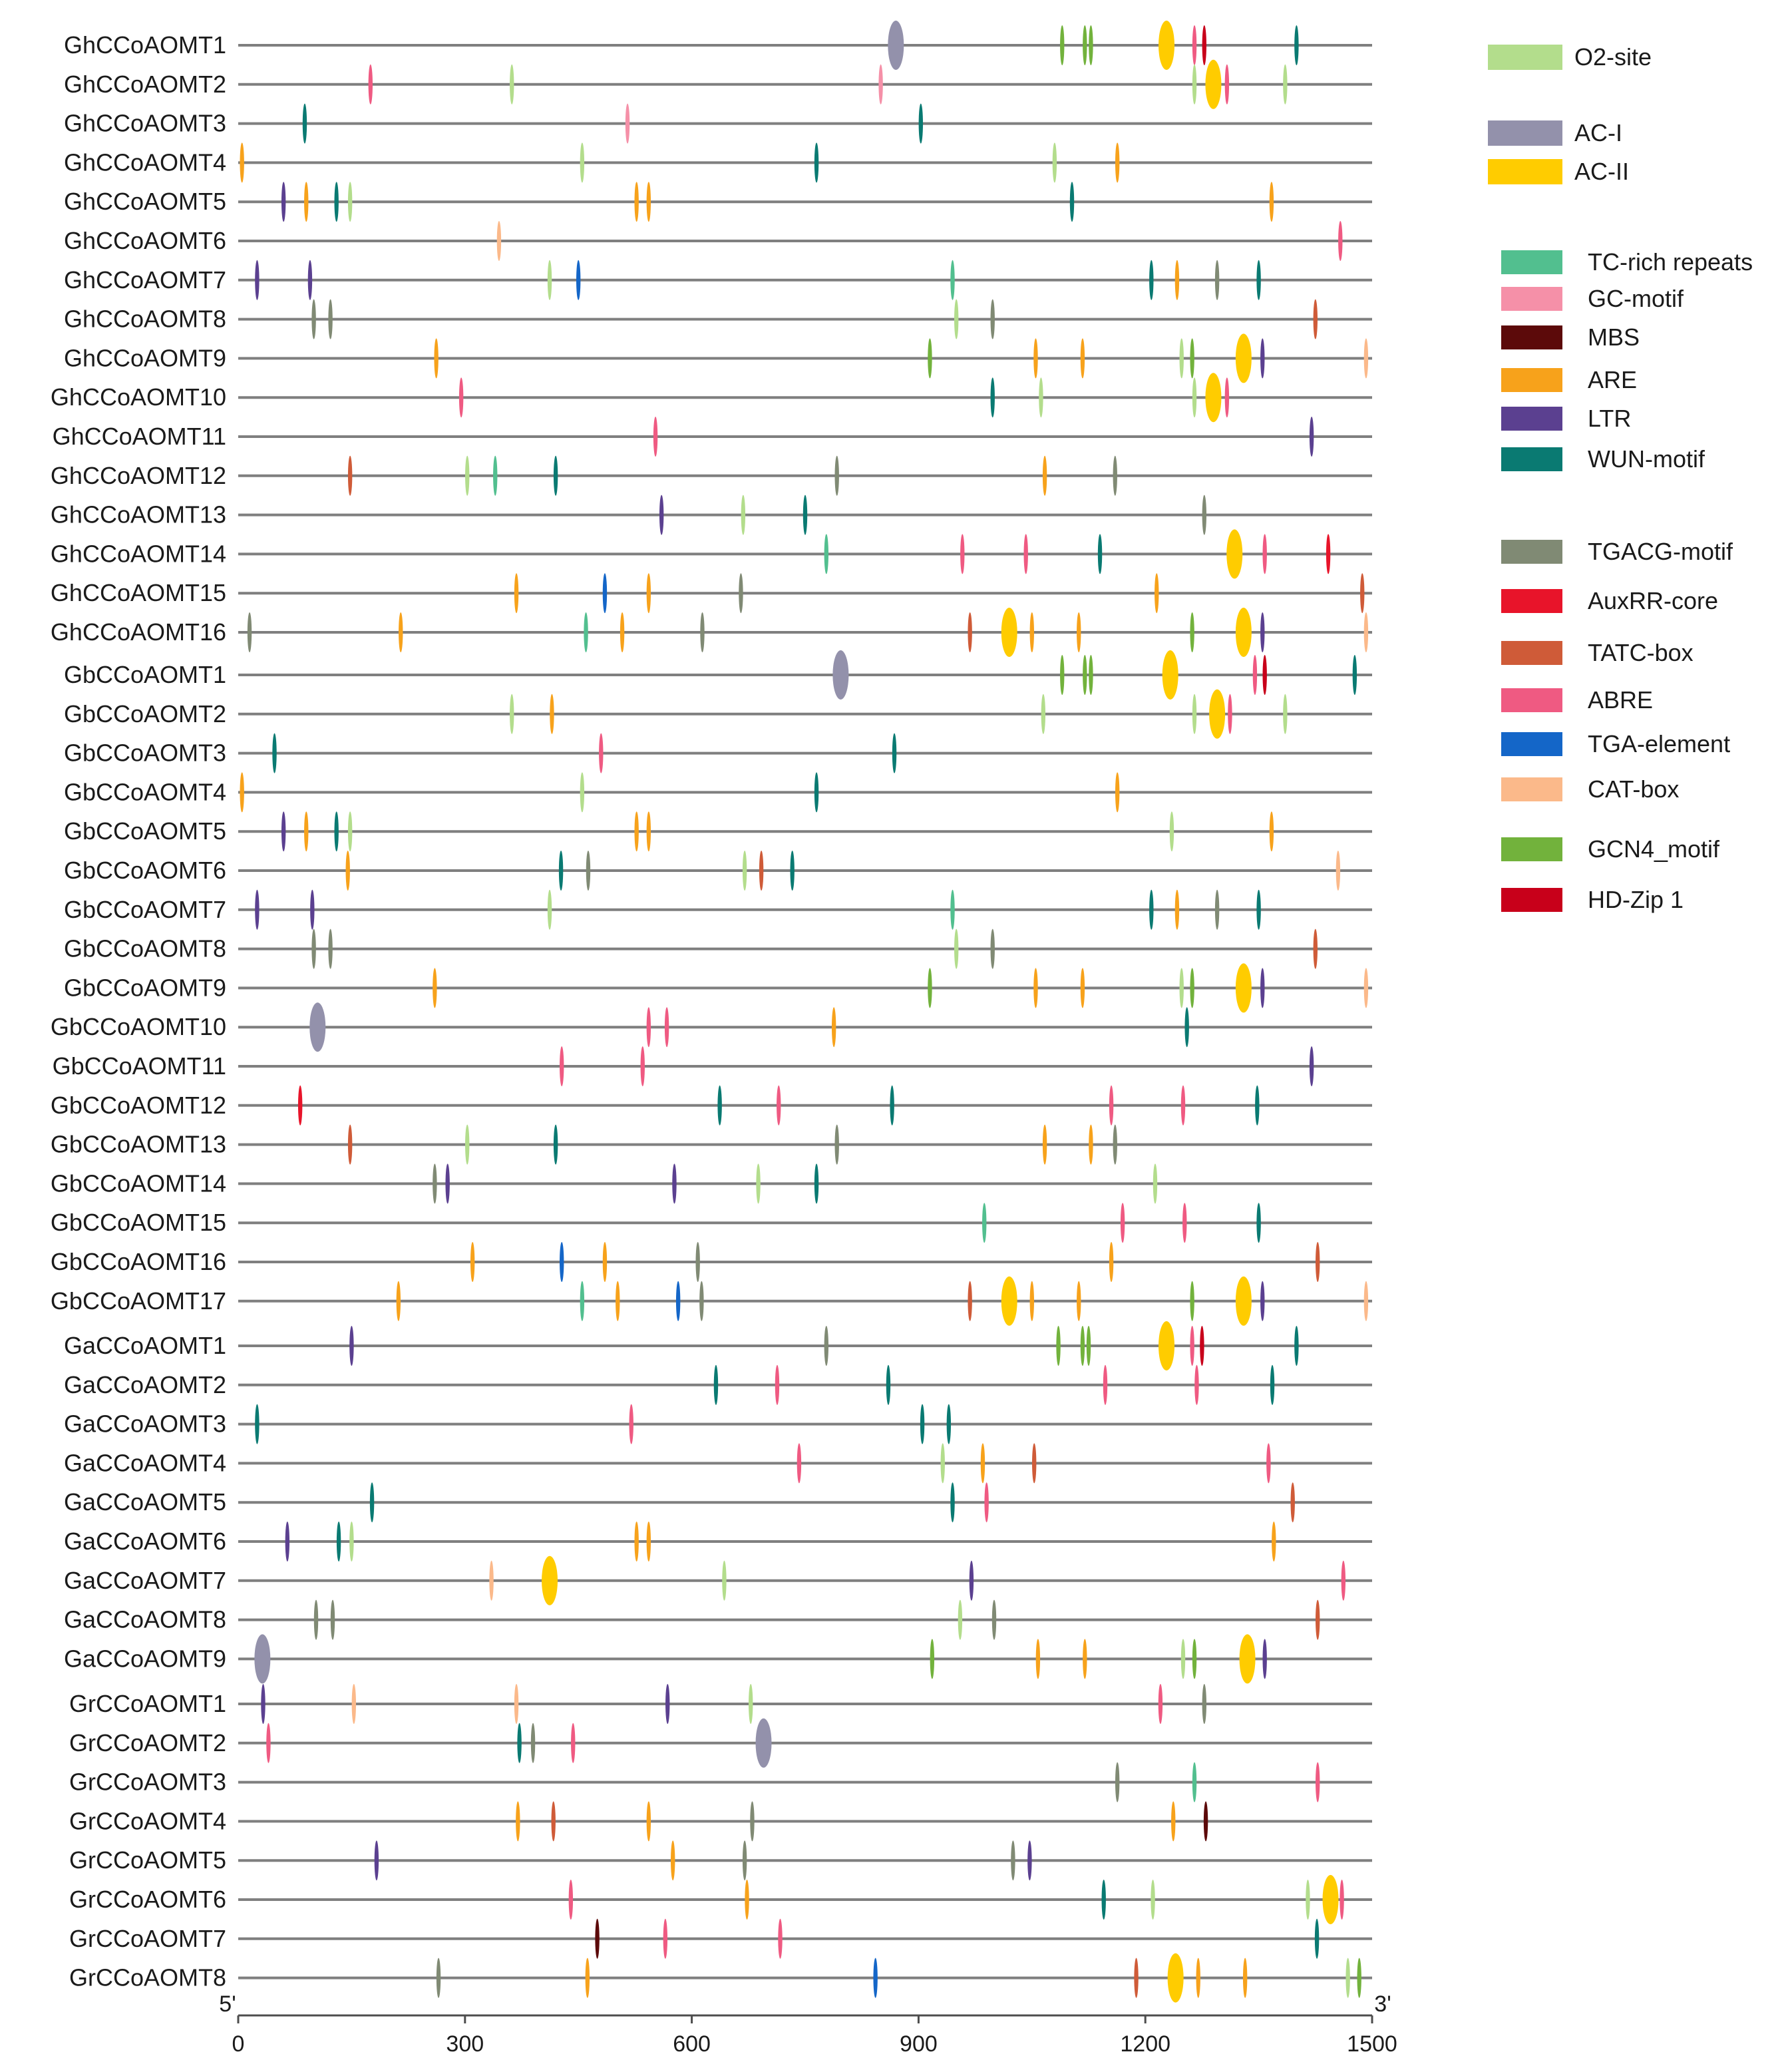 Image resolution: width=1786 pixels, height=2072 pixels. What do you see at coordinates (841, 675) in the screenshot?
I see `ac-i-element-mark` at bounding box center [841, 675].